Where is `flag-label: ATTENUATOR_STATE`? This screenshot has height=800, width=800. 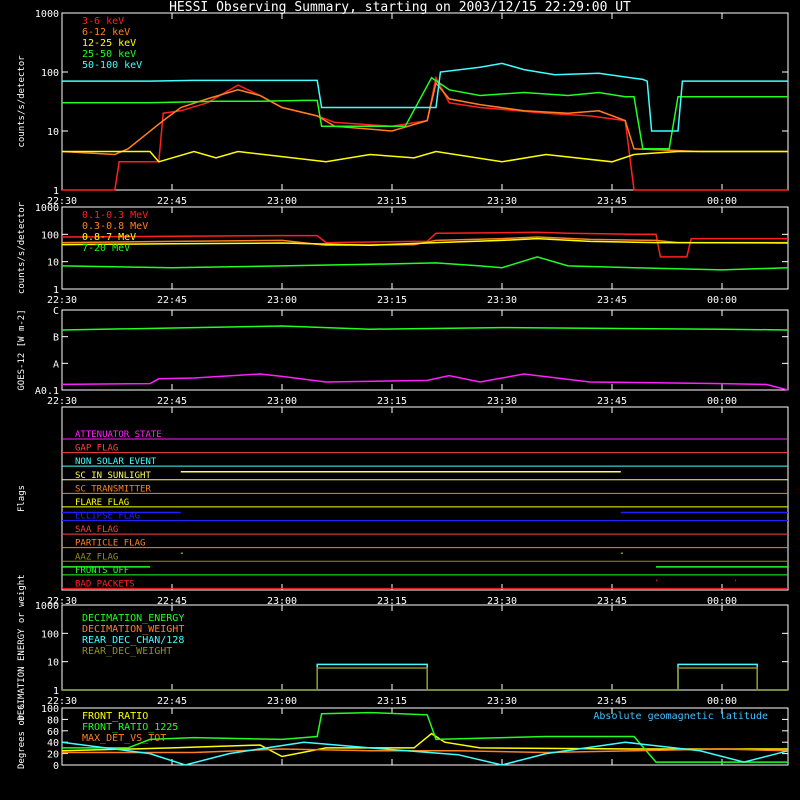 flag-label: ATTENUATOR_STATE is located at coordinates (118, 435).